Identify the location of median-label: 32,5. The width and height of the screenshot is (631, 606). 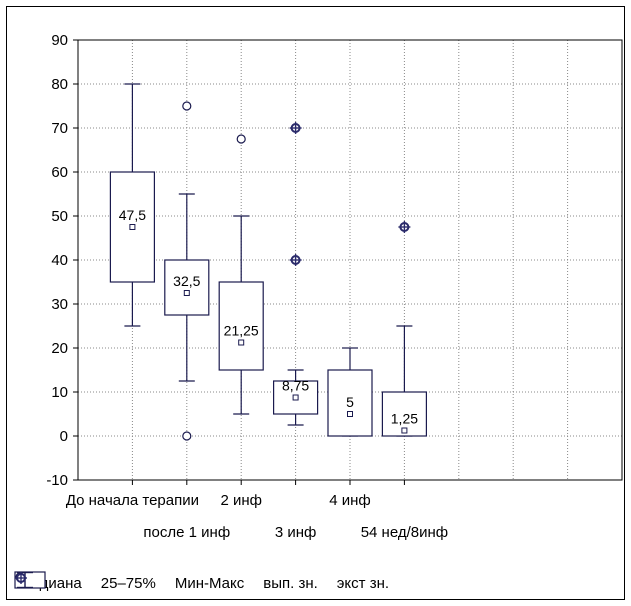
(186, 281).